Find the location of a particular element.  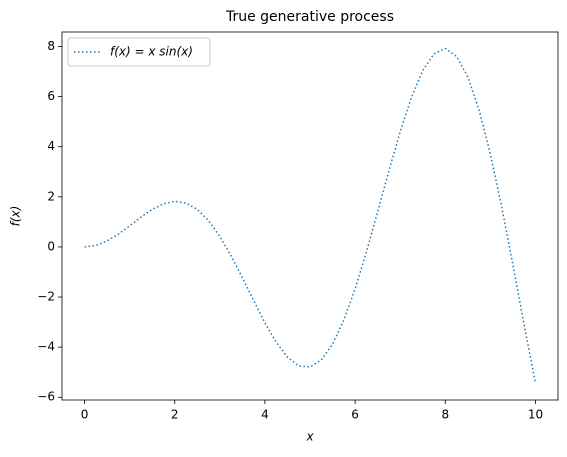

legend-box is located at coordinates (139, 52).